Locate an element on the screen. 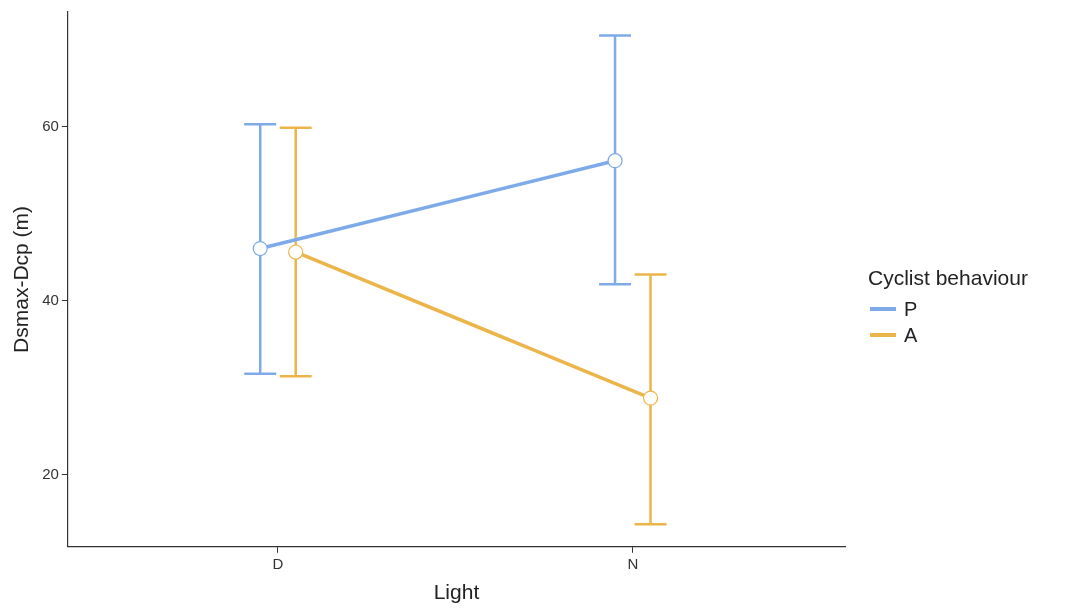 Image resolution: width=1089 pixels, height=614 pixels. y-axis-title: Dsmax-Dcp (m) is located at coordinates (21, 279).